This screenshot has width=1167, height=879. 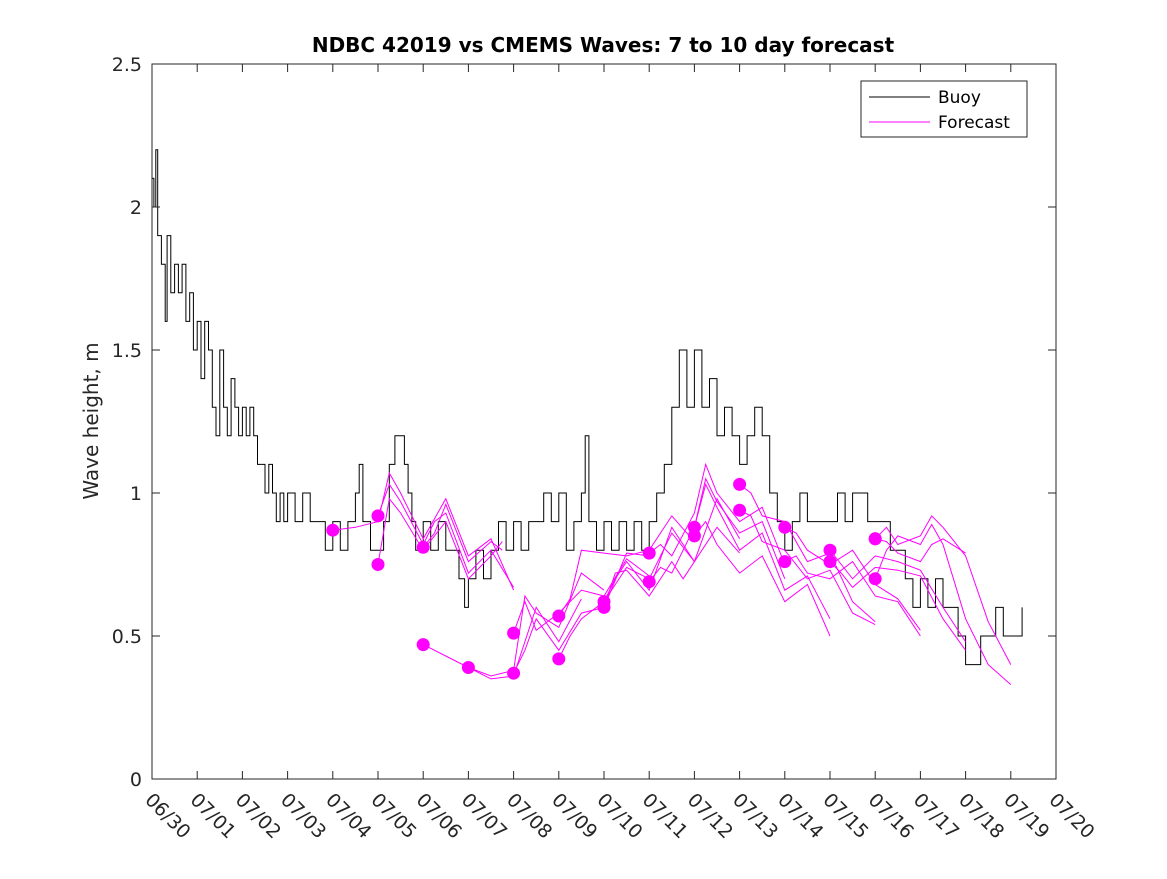 I want to click on legend-box, so click(x=944, y=109).